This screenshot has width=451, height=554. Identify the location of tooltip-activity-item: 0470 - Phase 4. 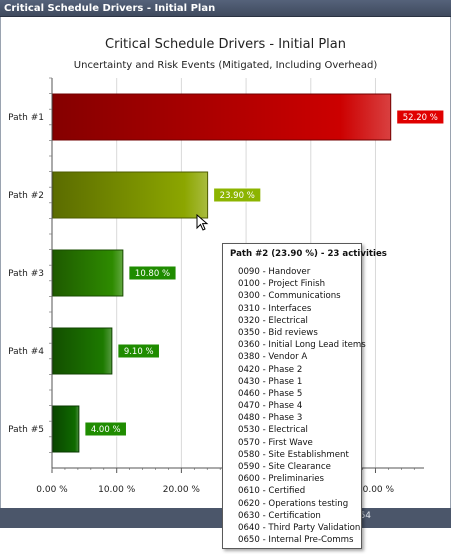
(270, 406).